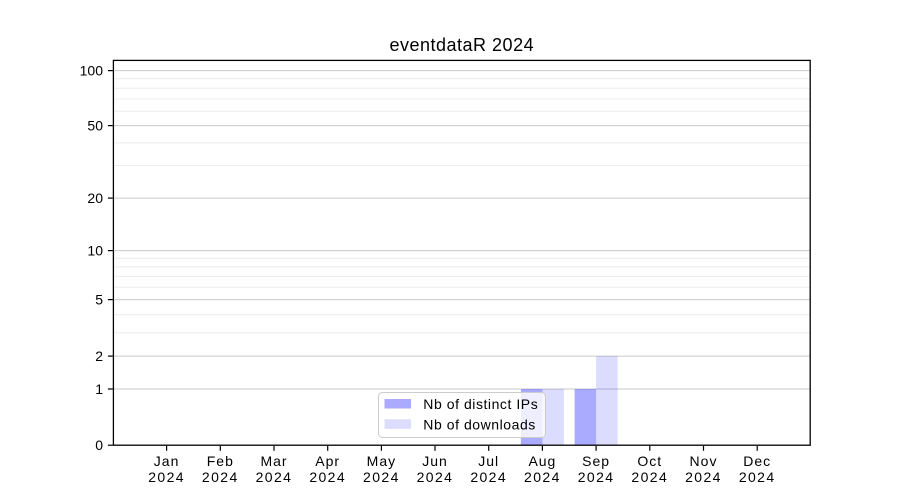 The height and width of the screenshot is (500, 900). Describe the element at coordinates (479, 425) in the screenshot. I see `svg-text: Nb of downloads` at that location.